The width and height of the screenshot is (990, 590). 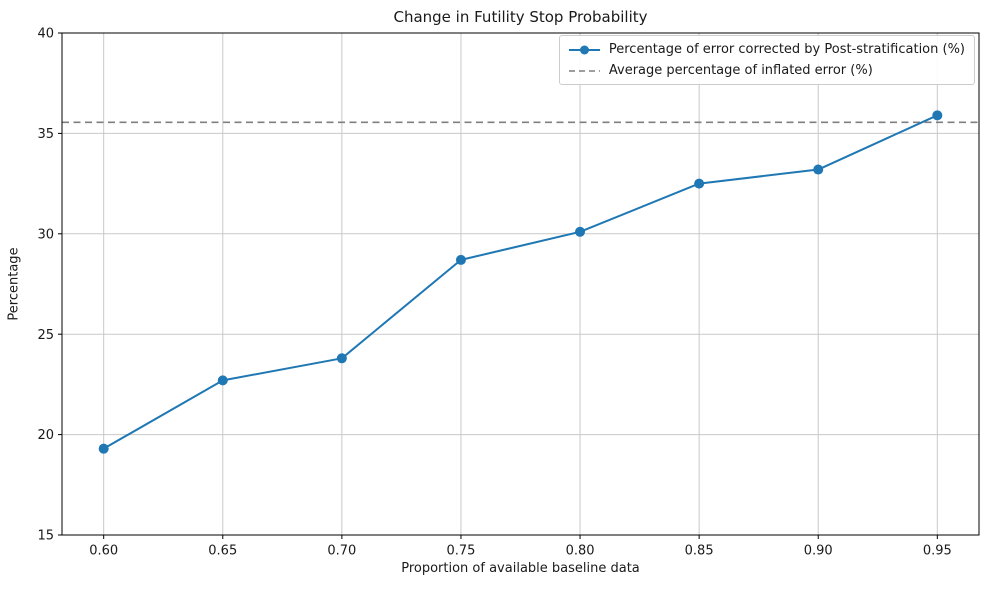 What do you see at coordinates (937, 551) in the screenshot?
I see `x-tick-label: 0.95` at bounding box center [937, 551].